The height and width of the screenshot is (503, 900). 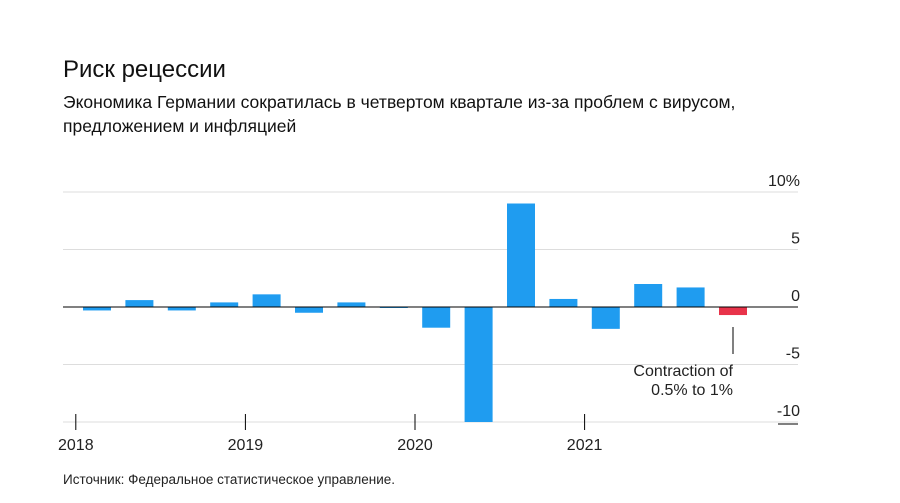 I want to click on x-year-label: 2020, so click(x=415, y=445).